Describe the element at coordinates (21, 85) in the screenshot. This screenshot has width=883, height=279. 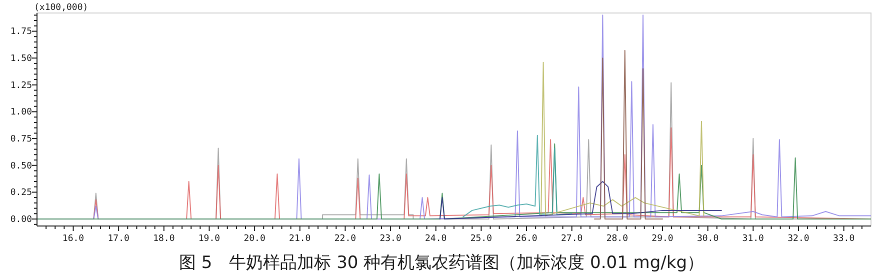
I see `y-tick-label: 1.25` at that location.